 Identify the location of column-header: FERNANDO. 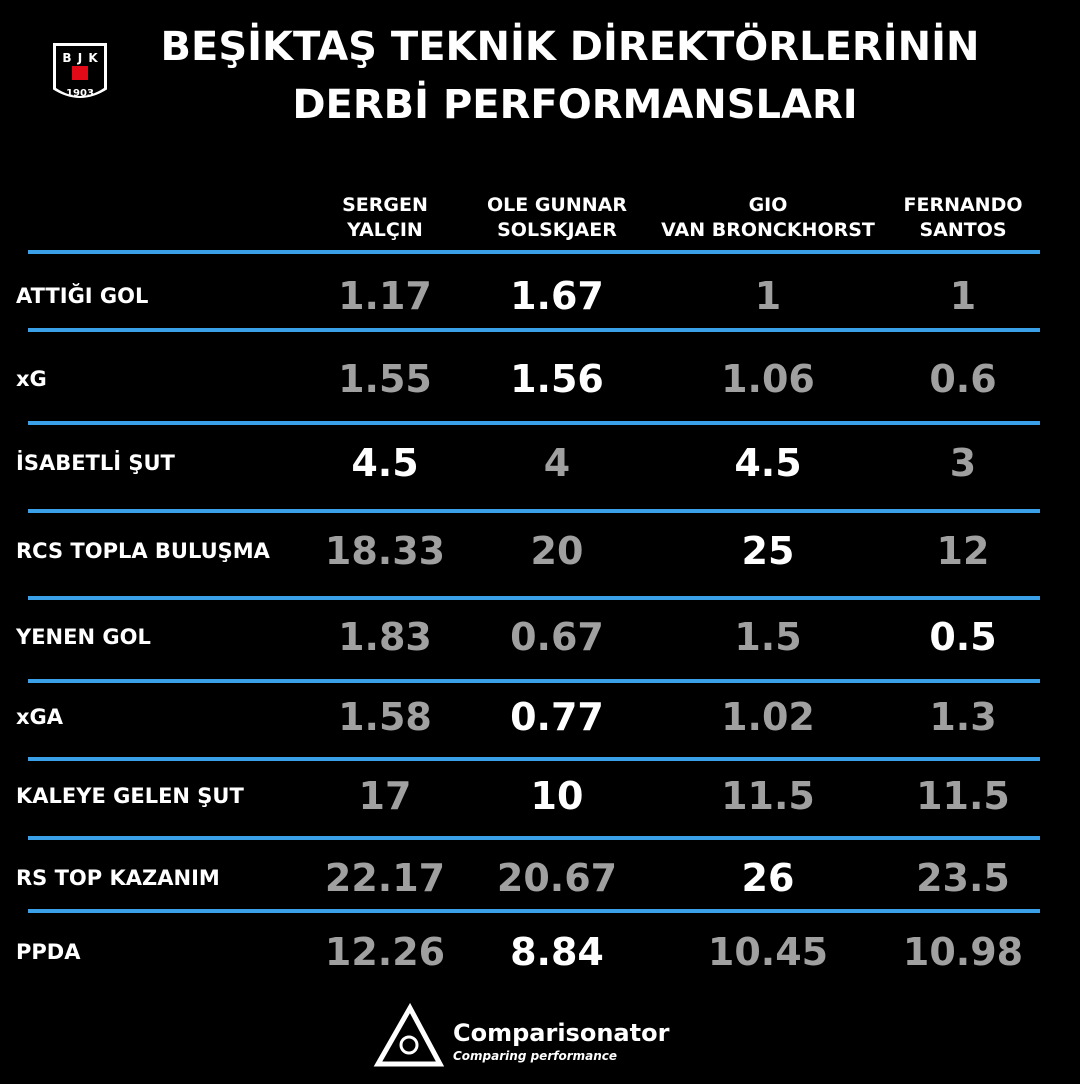
(962, 205).